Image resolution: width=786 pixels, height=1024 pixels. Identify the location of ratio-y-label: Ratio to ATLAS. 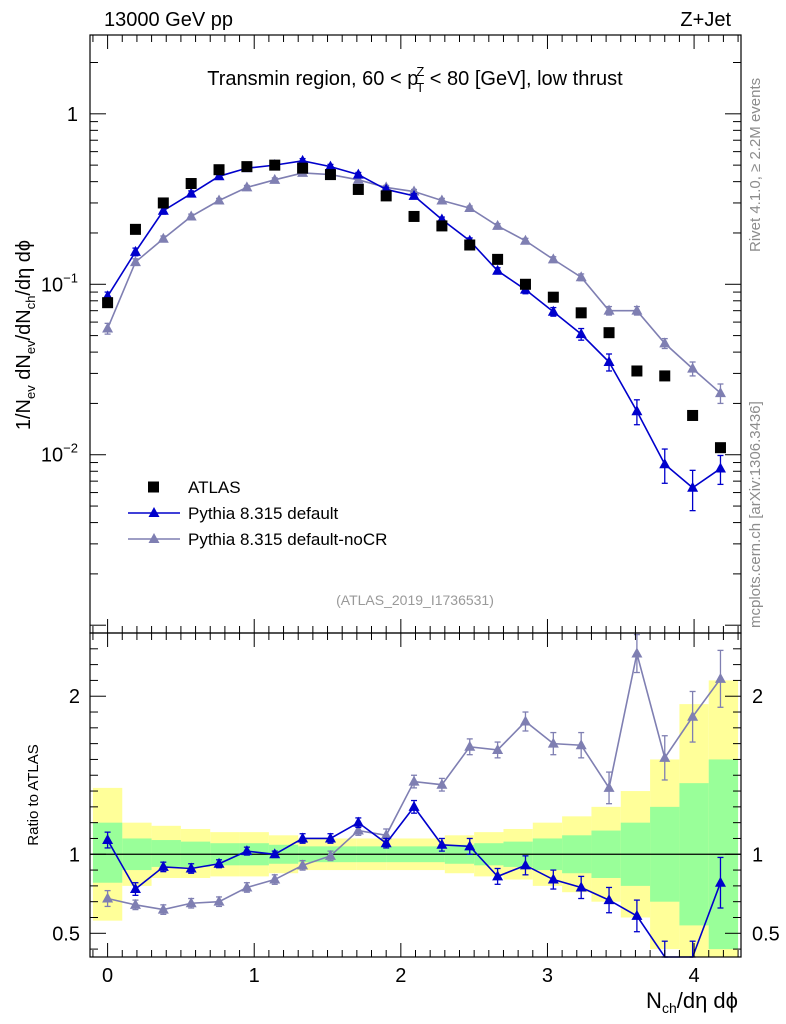
(33, 794).